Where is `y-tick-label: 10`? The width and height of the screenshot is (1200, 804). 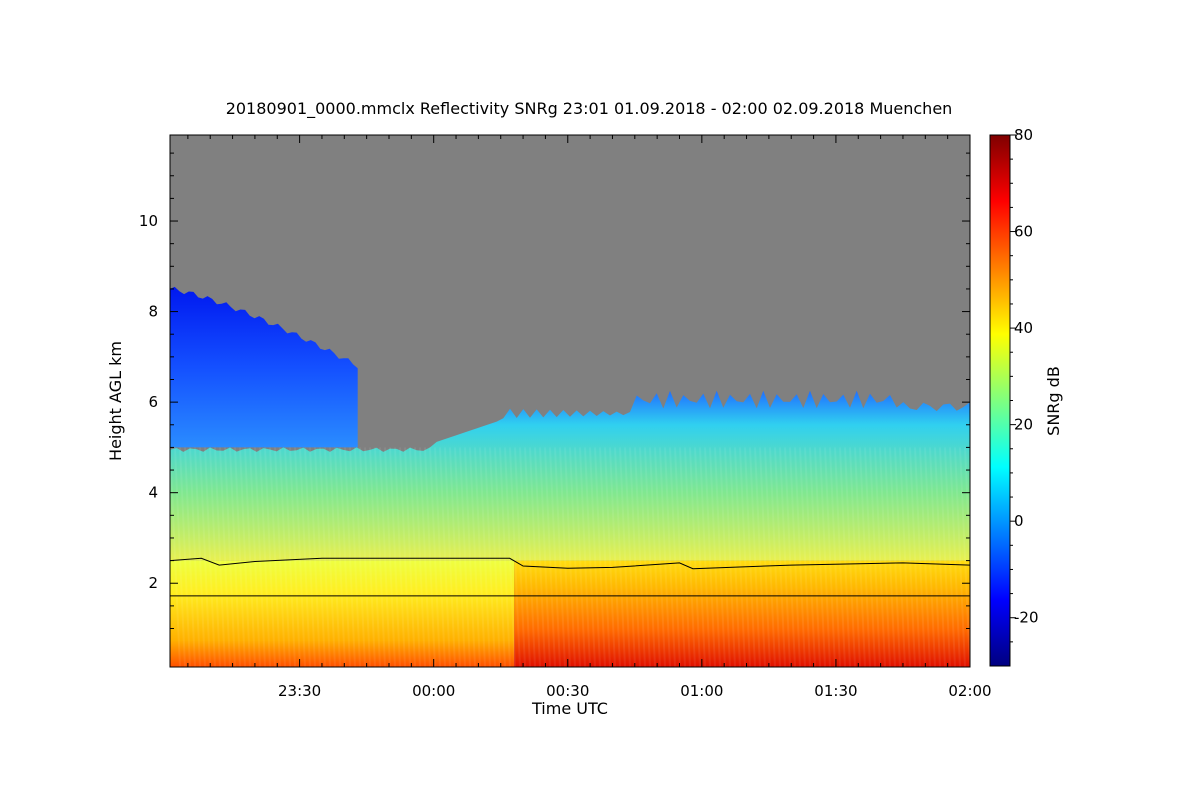
y-tick-label: 10 is located at coordinates (148, 221).